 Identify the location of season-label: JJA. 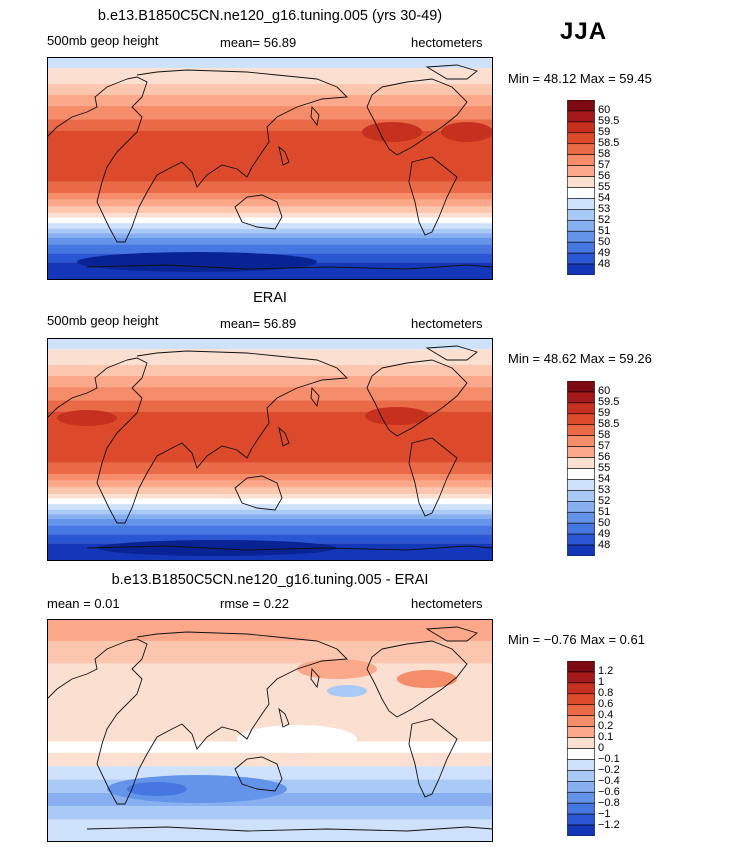
(584, 31).